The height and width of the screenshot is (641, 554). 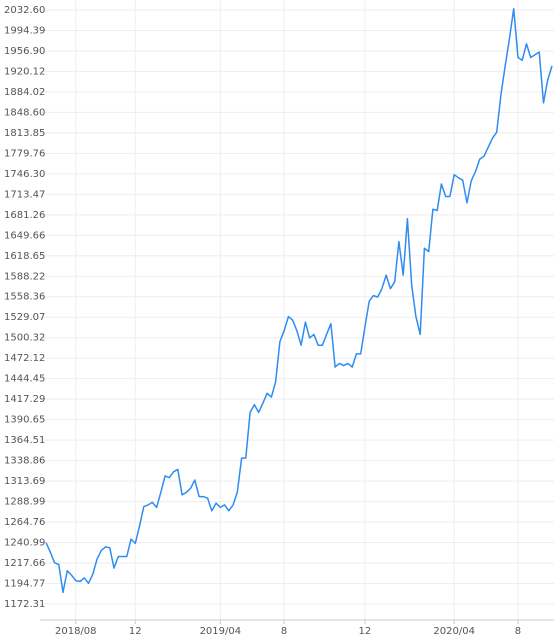 I want to click on y-tick-label: 1848.60, so click(x=24, y=112).